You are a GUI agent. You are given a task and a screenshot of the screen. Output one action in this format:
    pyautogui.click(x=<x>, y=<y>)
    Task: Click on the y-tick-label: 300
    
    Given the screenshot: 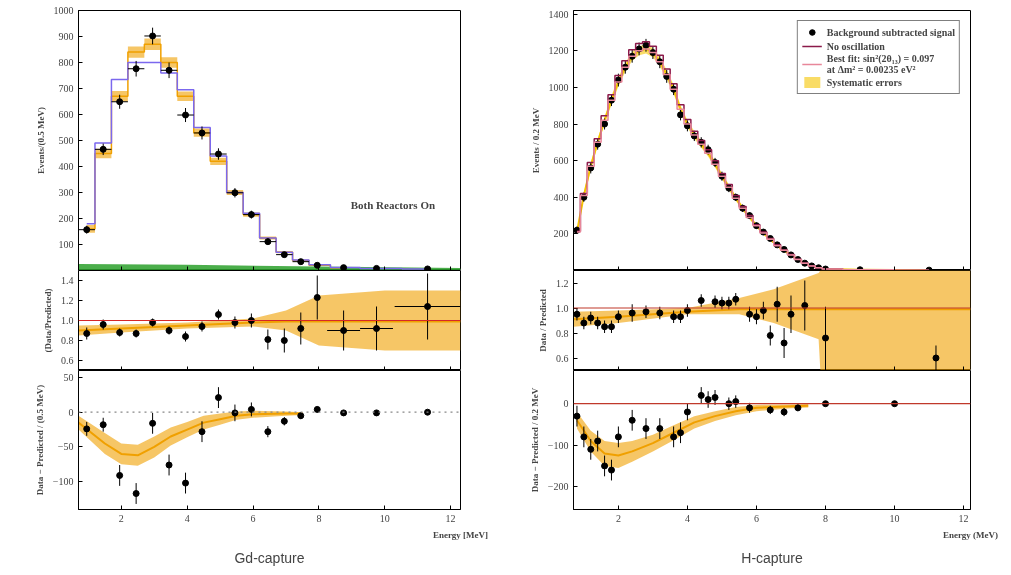 What is the action you would take?
    pyautogui.click(x=66, y=192)
    